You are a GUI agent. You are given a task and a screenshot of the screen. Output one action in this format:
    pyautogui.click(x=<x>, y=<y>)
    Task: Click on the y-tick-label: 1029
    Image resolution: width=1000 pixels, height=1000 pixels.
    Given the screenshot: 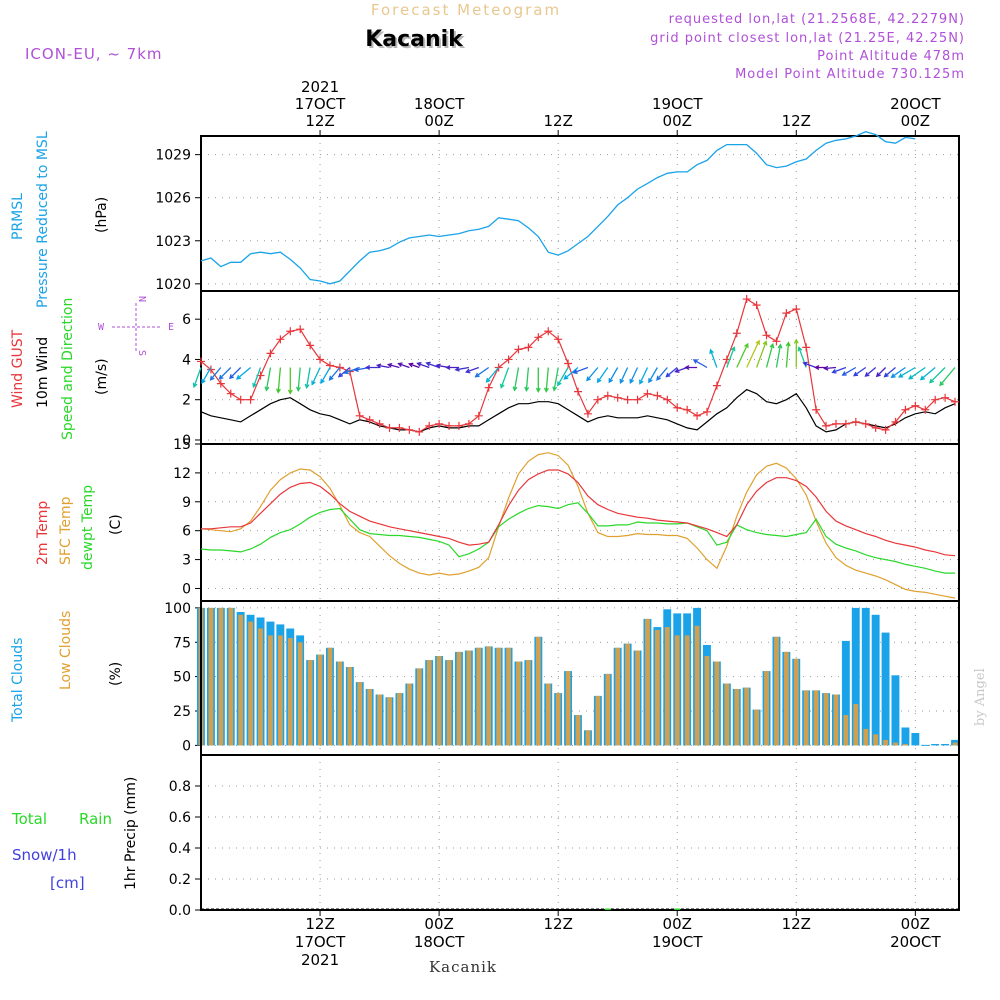 What is the action you would take?
    pyautogui.click(x=173, y=156)
    